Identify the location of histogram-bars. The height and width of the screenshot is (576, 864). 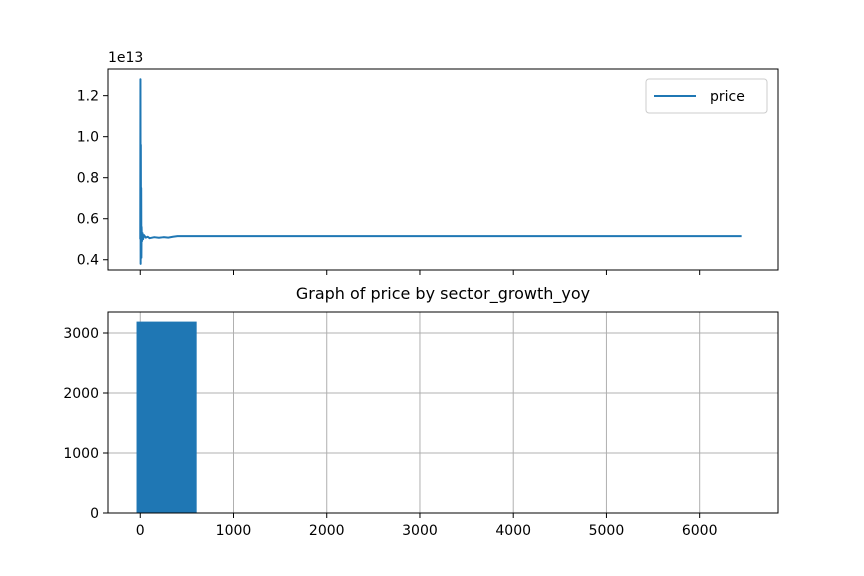
(166, 417).